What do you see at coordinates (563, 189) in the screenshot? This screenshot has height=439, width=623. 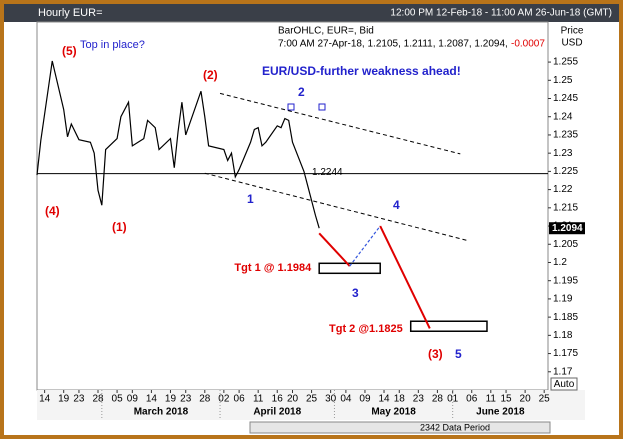 I see `y-tick-label: 1.22` at bounding box center [563, 189].